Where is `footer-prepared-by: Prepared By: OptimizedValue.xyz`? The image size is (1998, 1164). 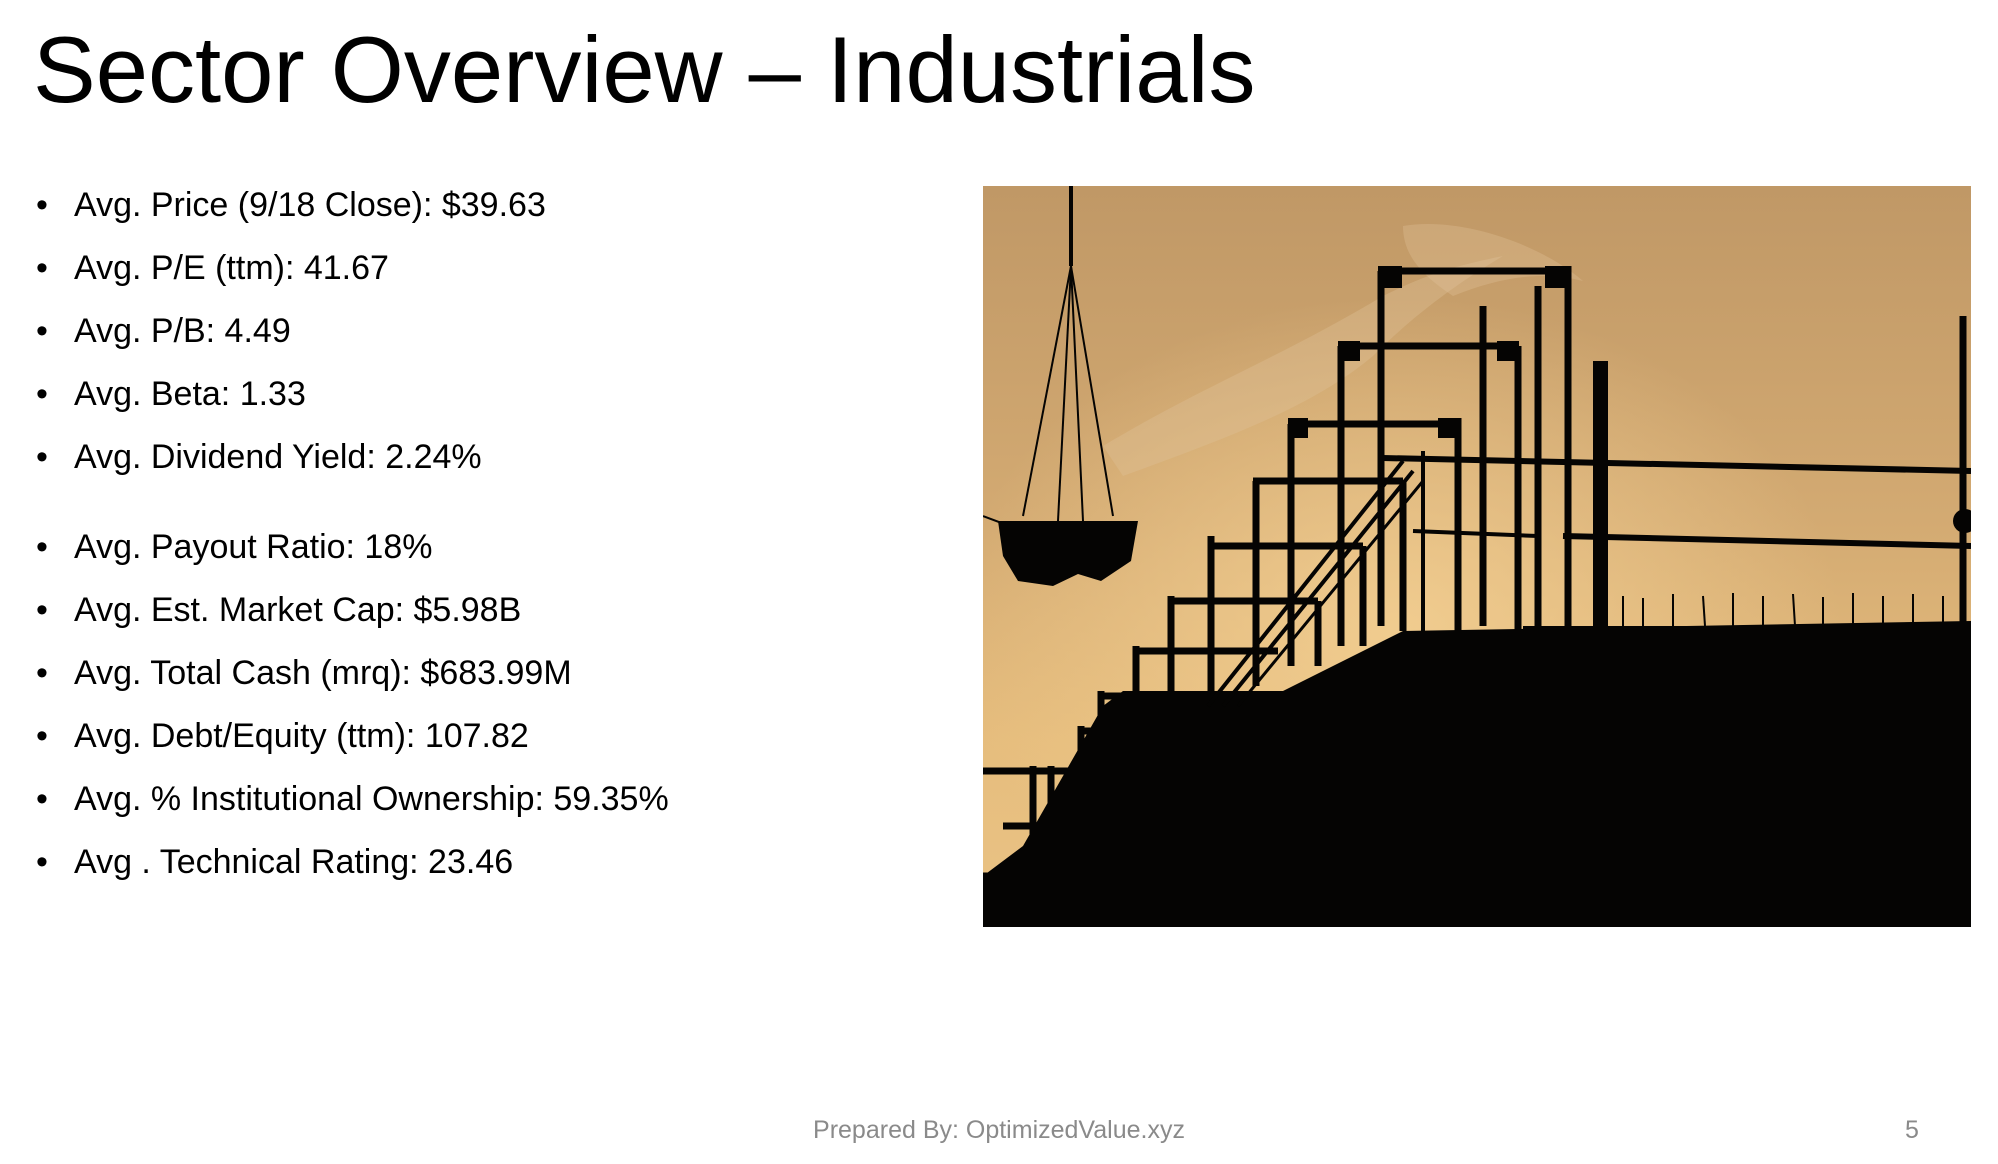
footer-prepared-by: Prepared By: OptimizedValue.xyz is located at coordinates (999, 1130).